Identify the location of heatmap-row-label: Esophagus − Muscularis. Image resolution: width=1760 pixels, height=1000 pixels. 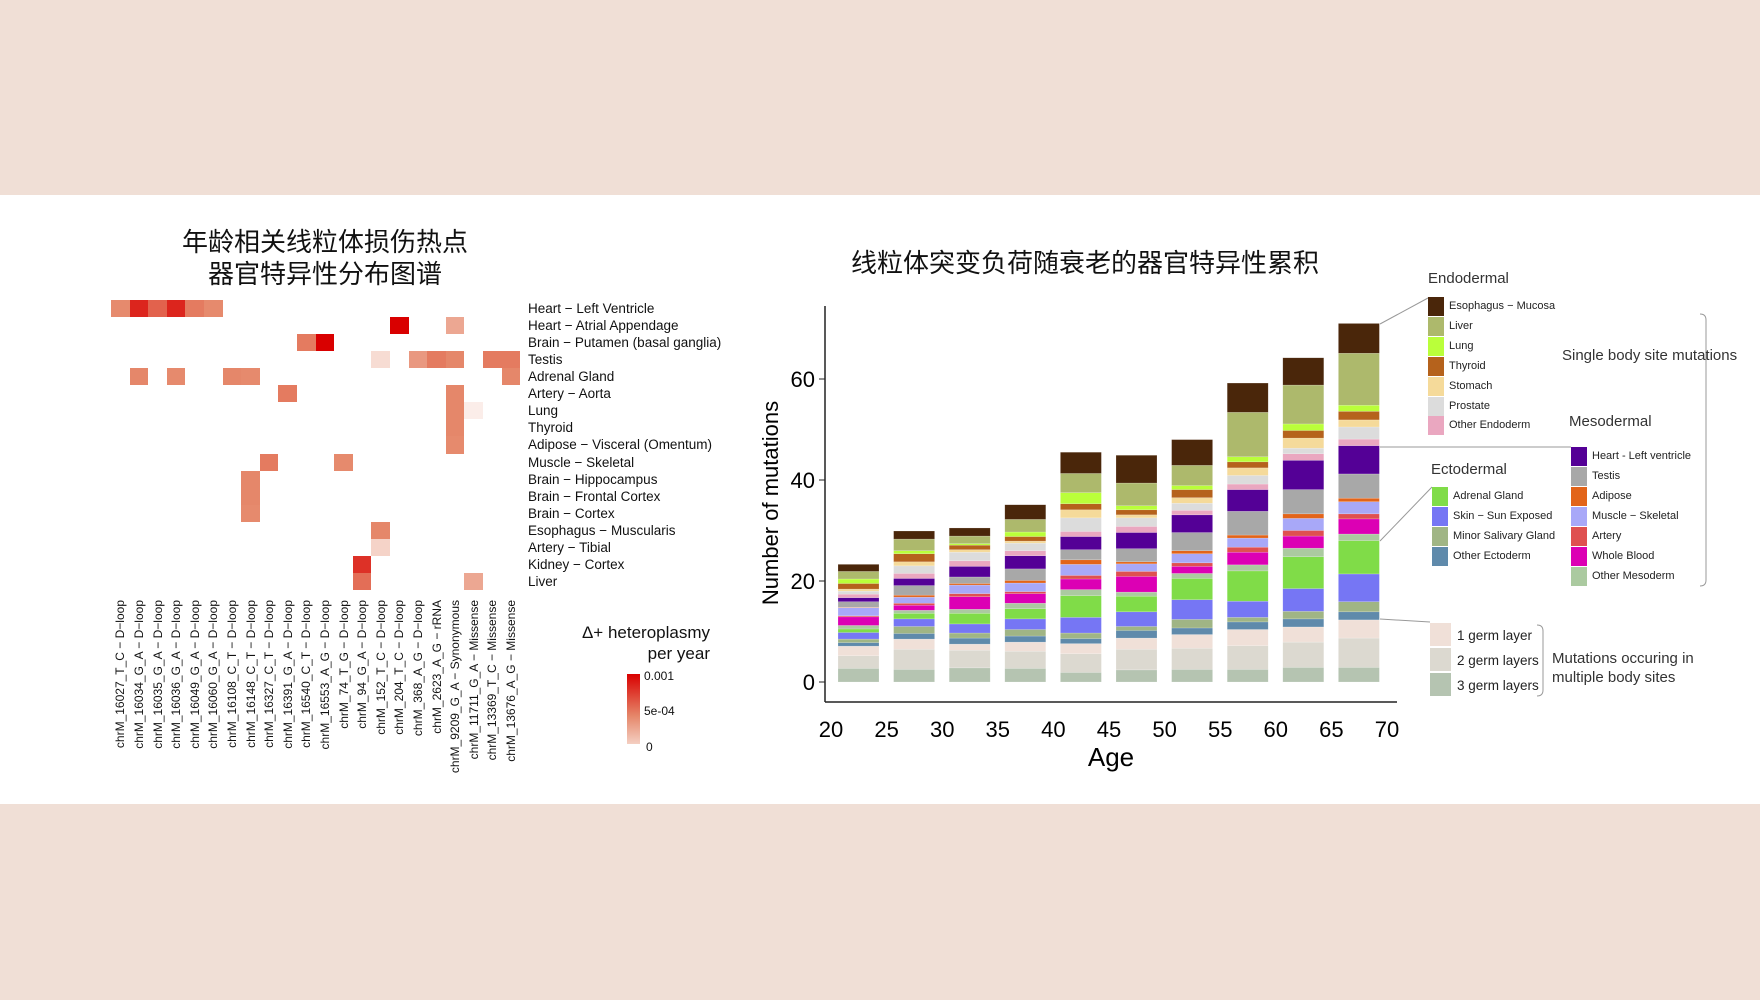
(602, 530).